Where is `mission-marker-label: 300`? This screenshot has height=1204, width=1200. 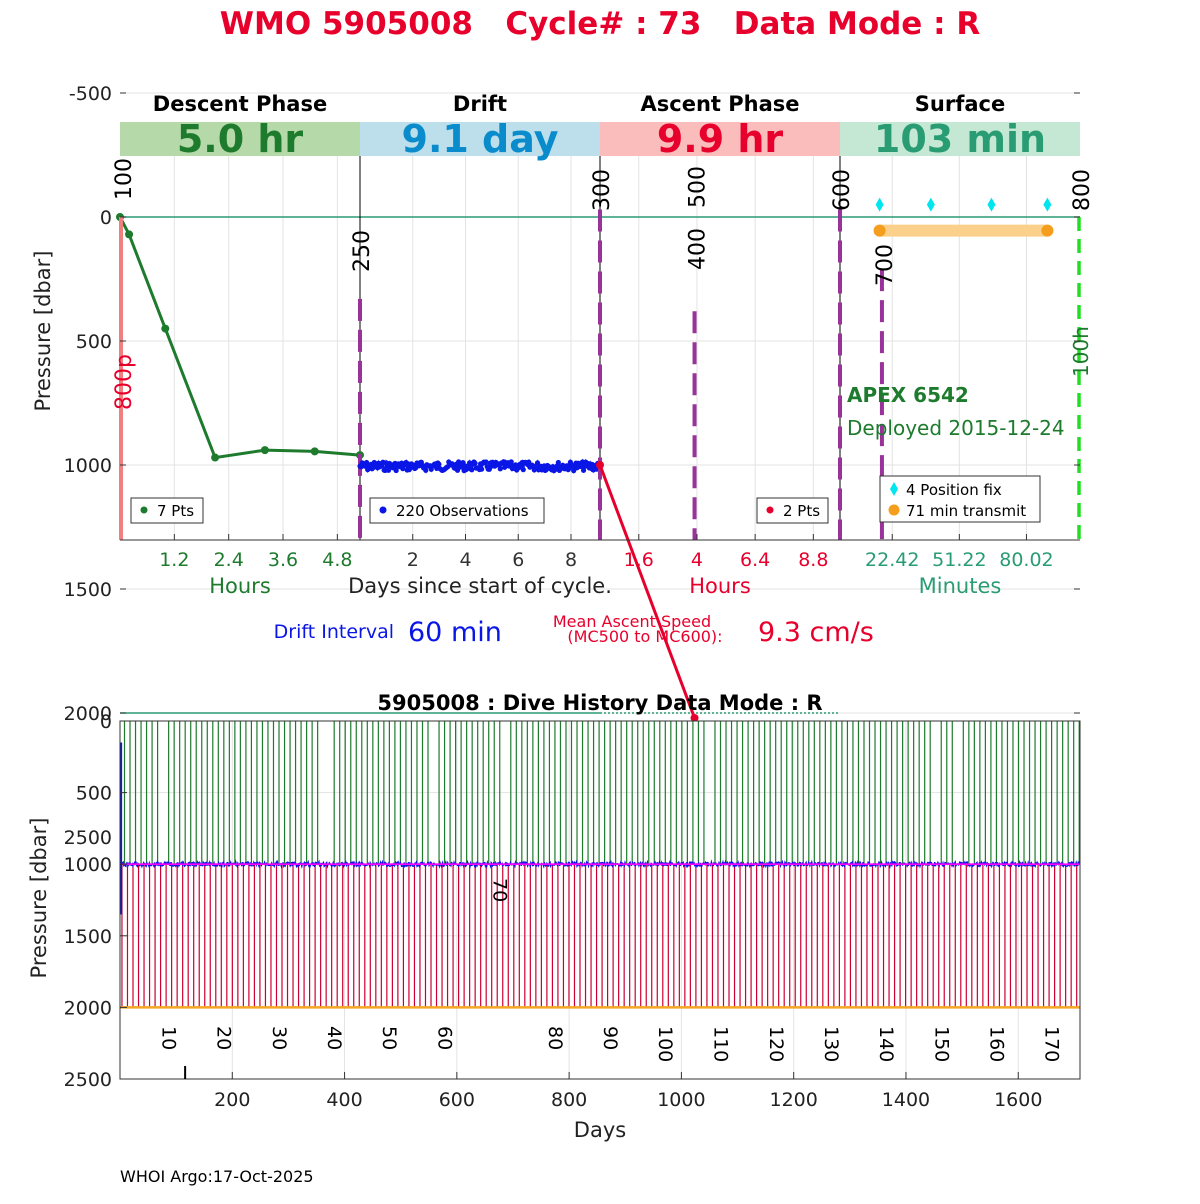 mission-marker-label: 300 is located at coordinates (602, 190).